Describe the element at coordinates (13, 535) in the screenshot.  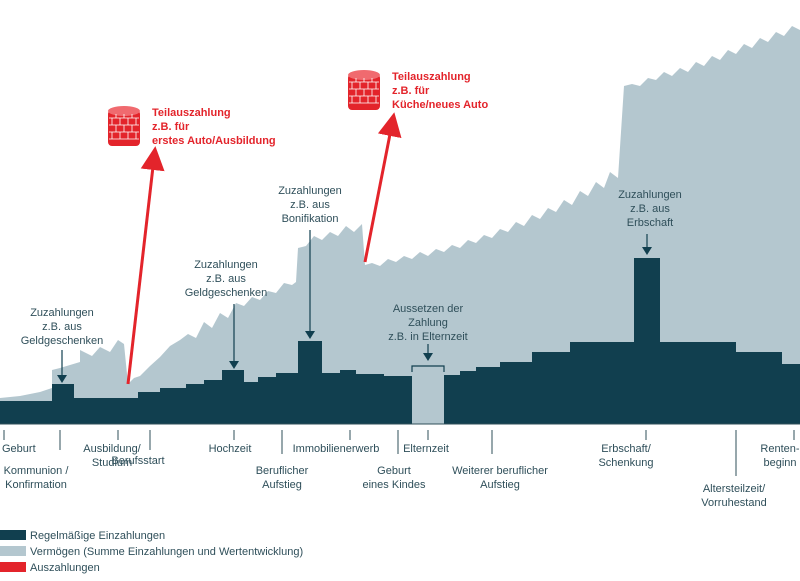
I see `legend-swatch-regular` at that location.